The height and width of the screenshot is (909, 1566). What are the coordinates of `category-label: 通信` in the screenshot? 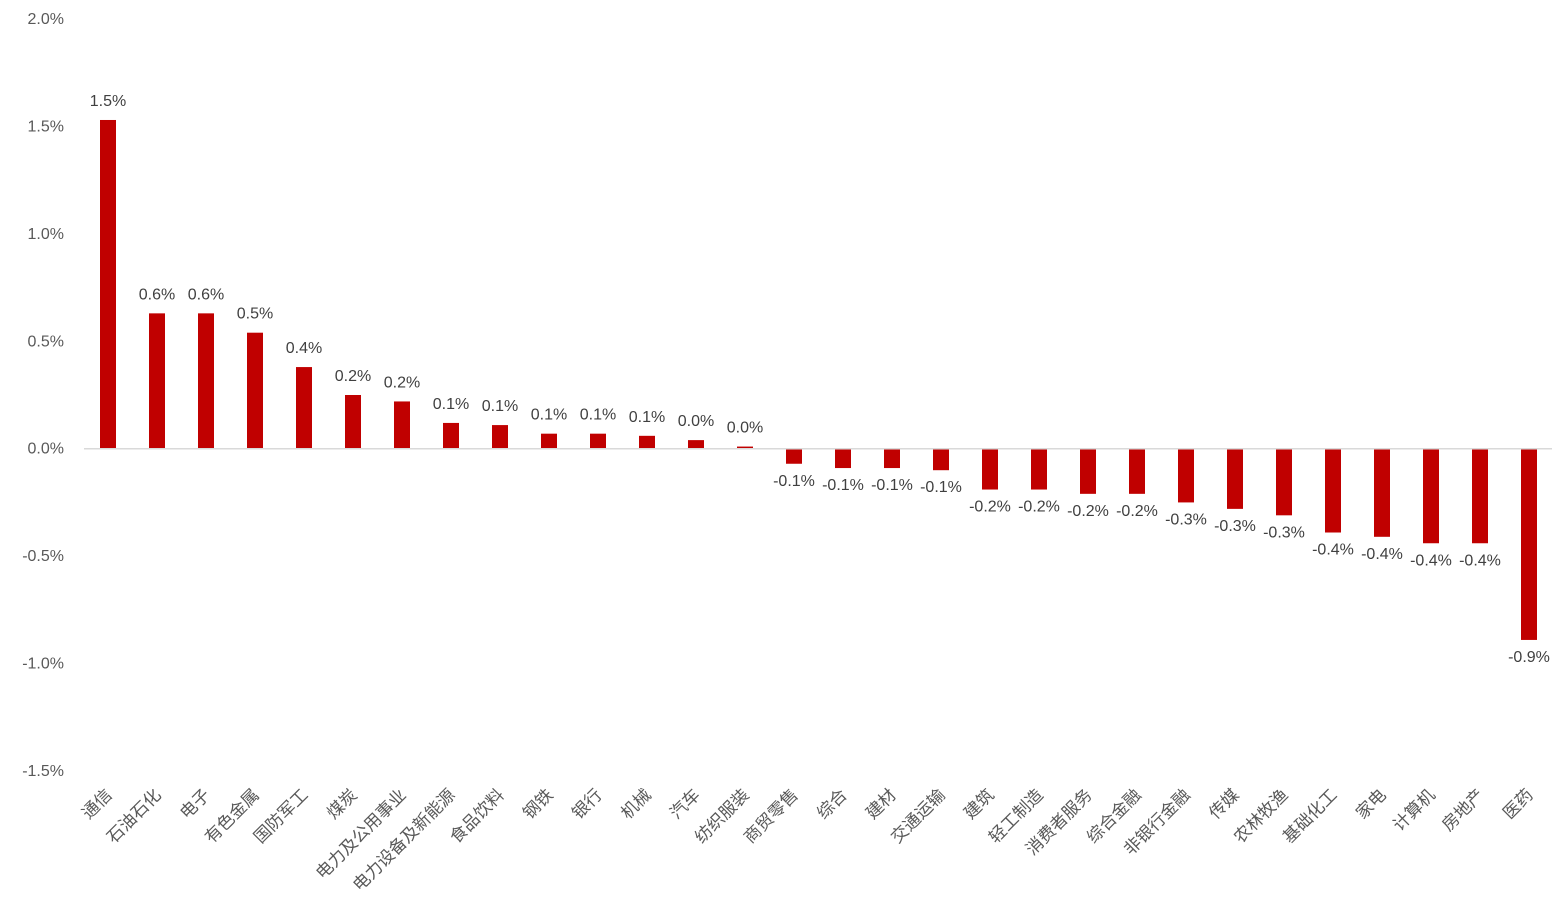 It's located at (97, 804).